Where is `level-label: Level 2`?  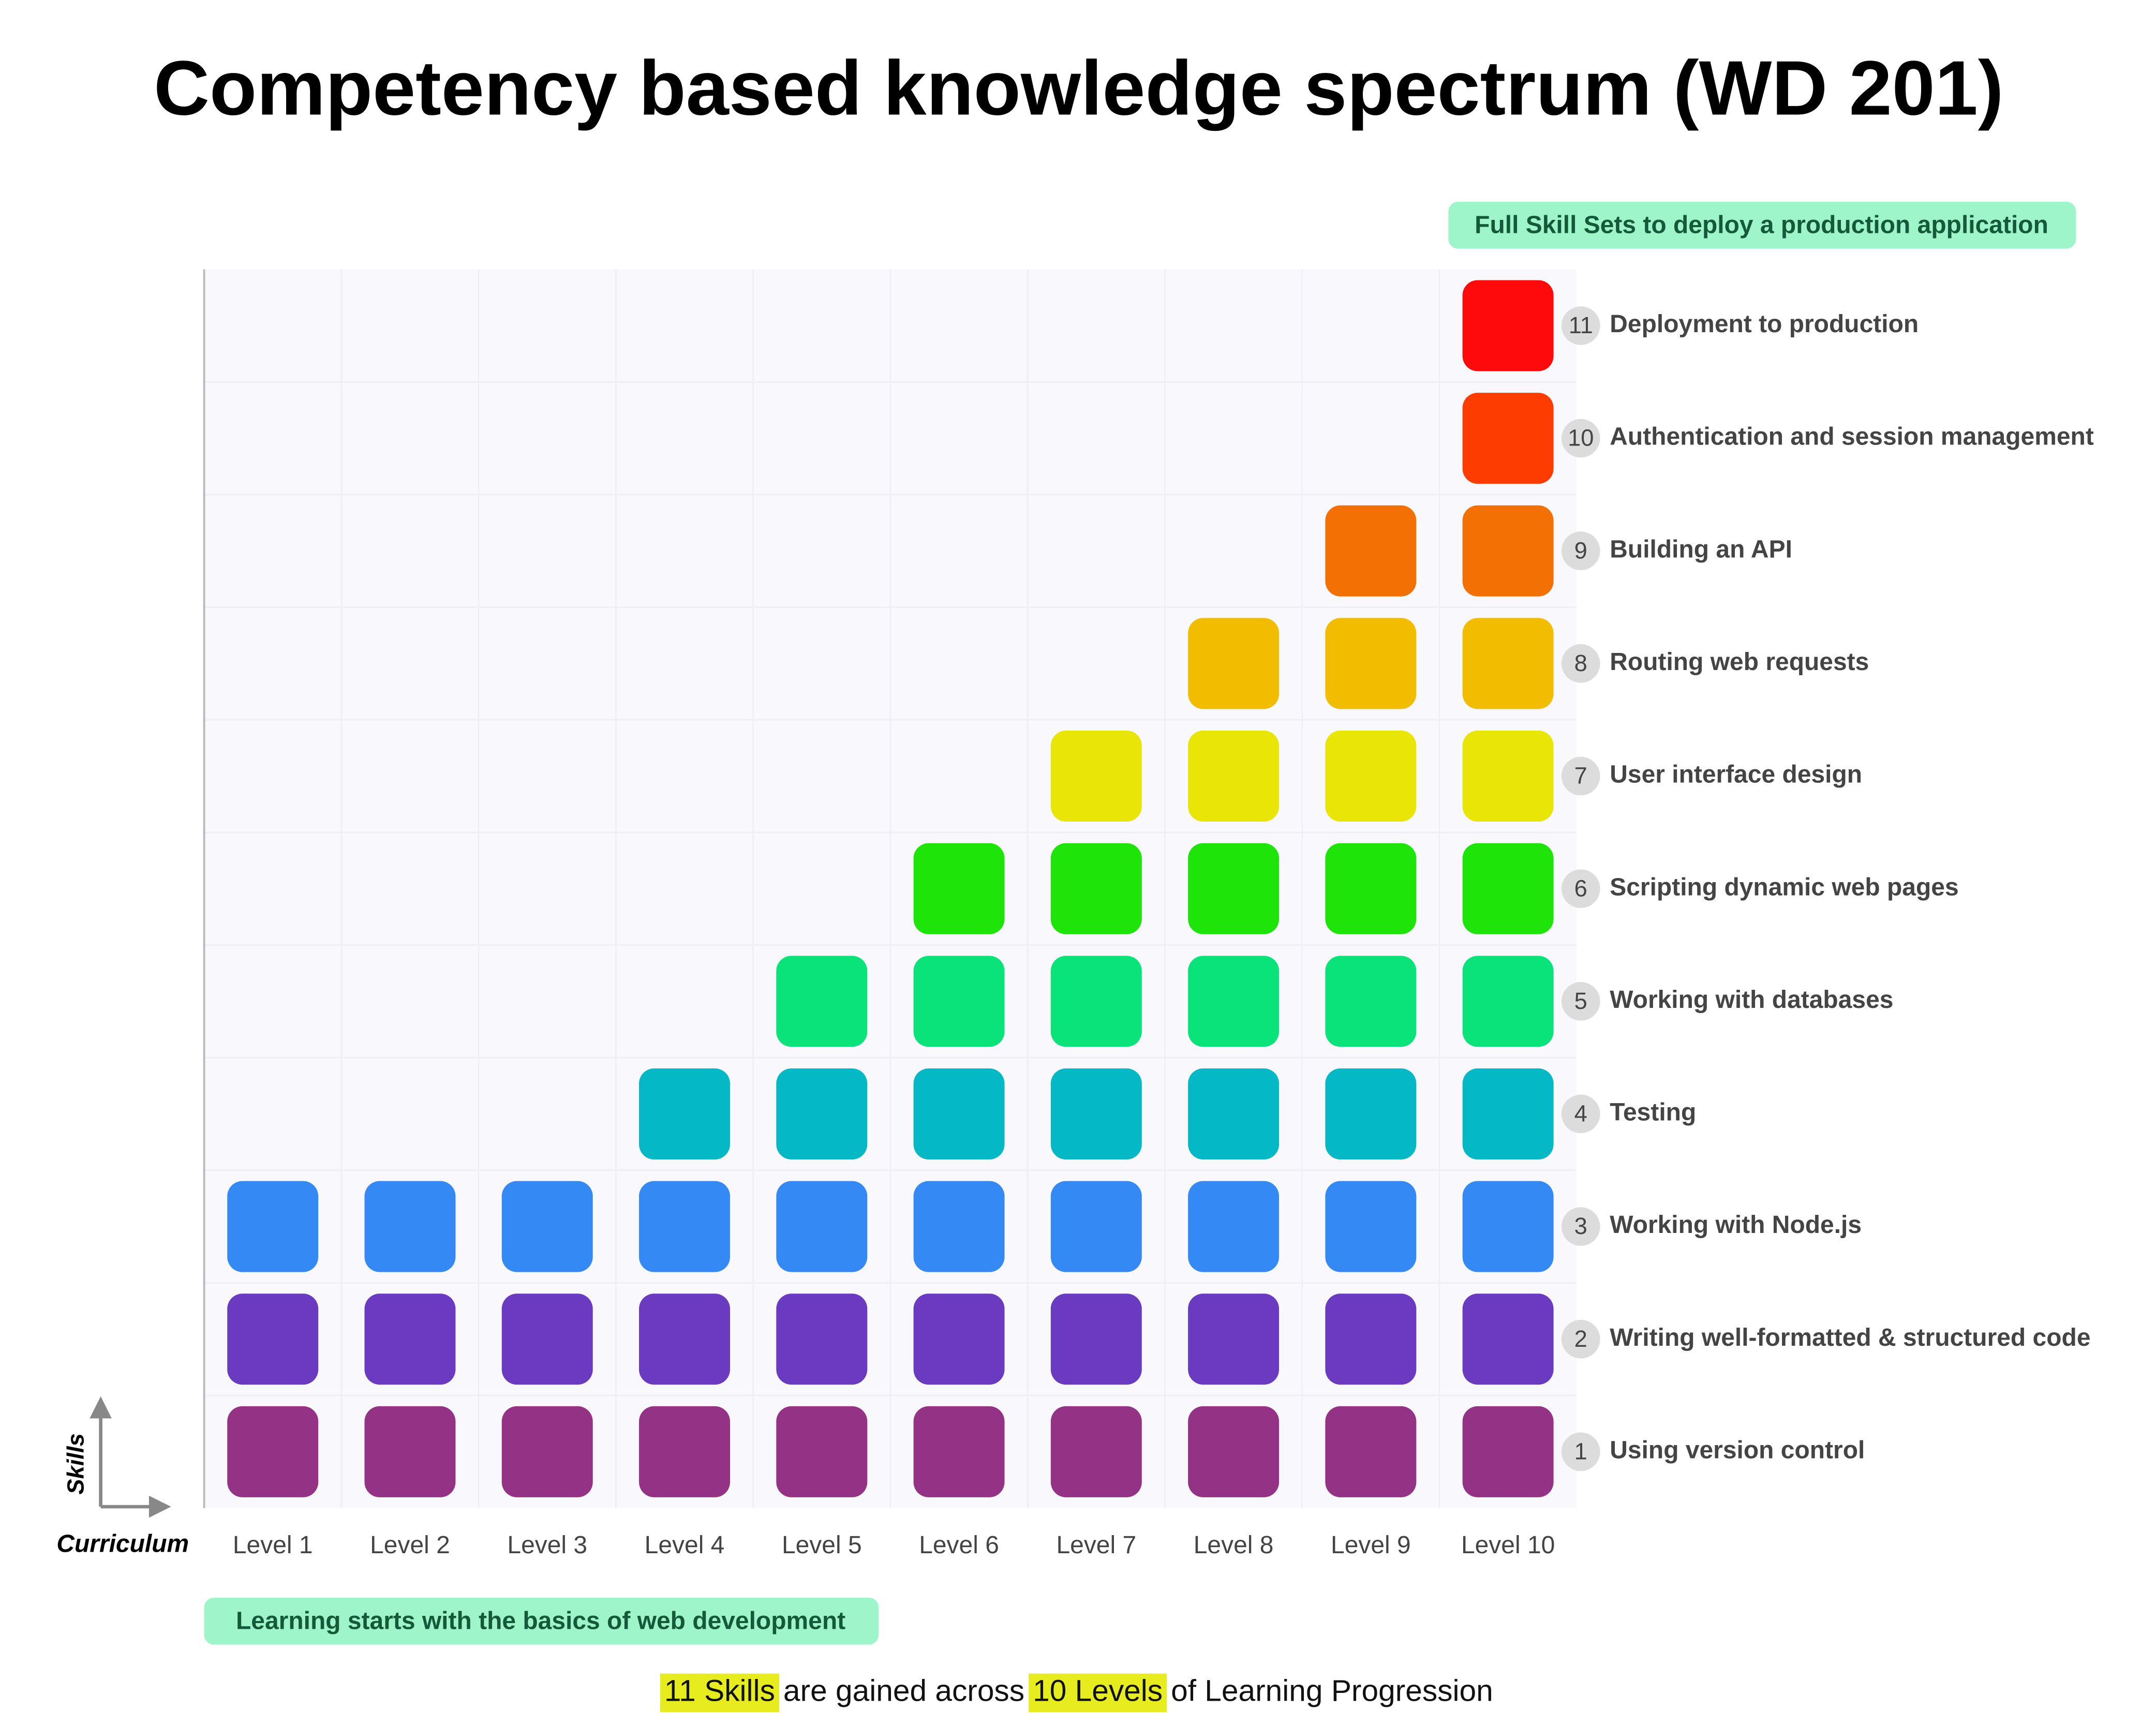
level-label: Level 2 is located at coordinates (410, 1545).